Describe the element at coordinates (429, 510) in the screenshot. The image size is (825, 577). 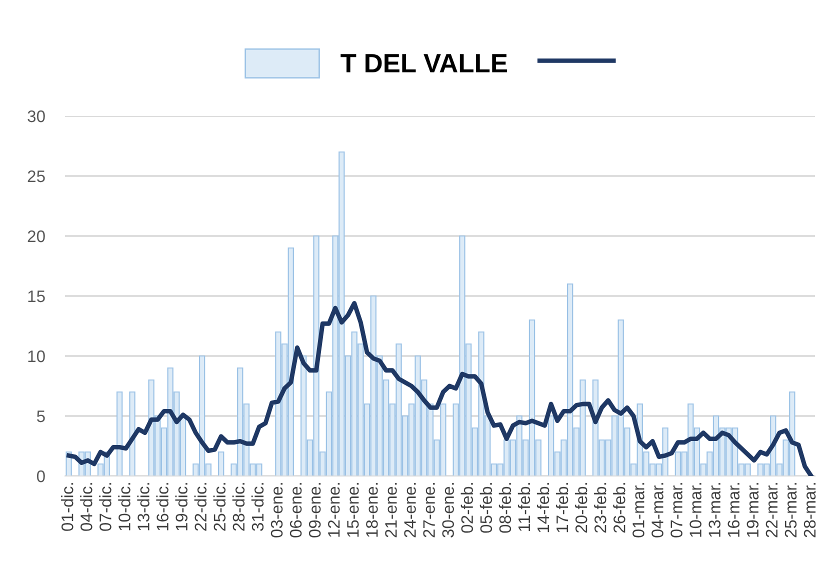
I see `x-tick-label: 27-ene.` at that location.